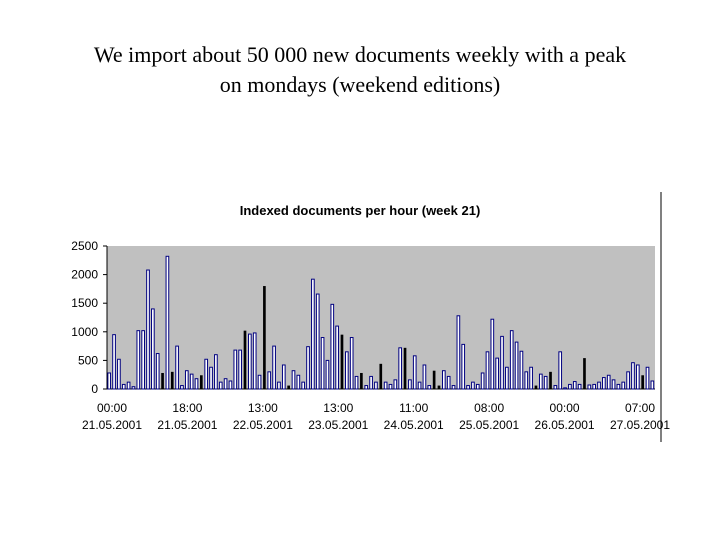 The height and width of the screenshot is (540, 720). What do you see at coordinates (414, 425) in the screenshot?
I see `x-tick-date-label: 24.05.2001` at bounding box center [414, 425].